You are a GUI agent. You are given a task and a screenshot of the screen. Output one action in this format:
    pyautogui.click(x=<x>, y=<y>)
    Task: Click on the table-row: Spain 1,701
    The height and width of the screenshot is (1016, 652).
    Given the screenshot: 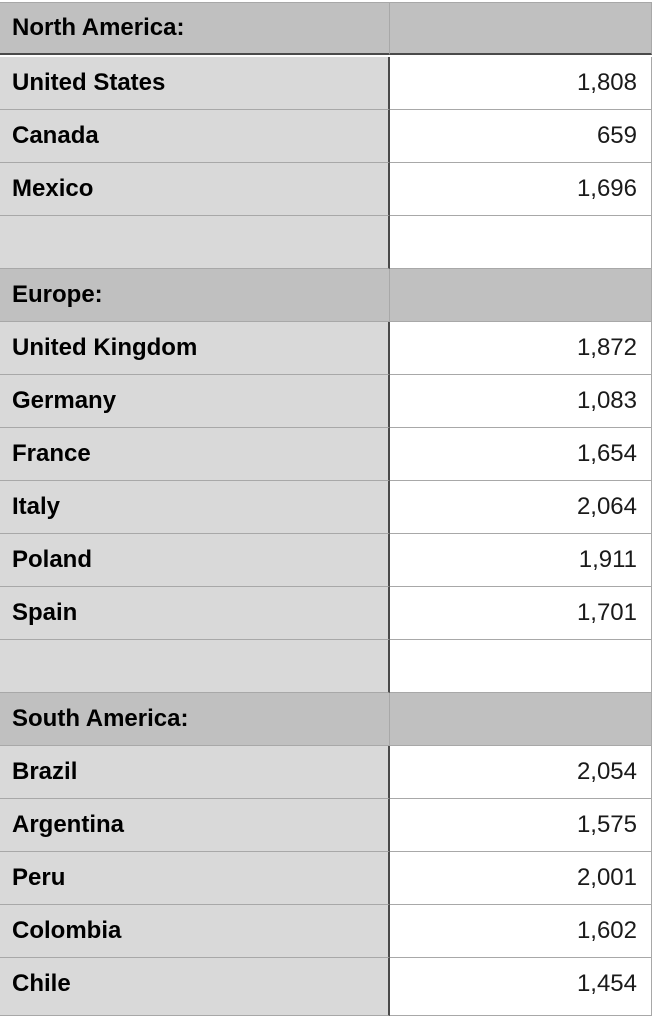 What is the action you would take?
    pyautogui.click(x=326, y=613)
    